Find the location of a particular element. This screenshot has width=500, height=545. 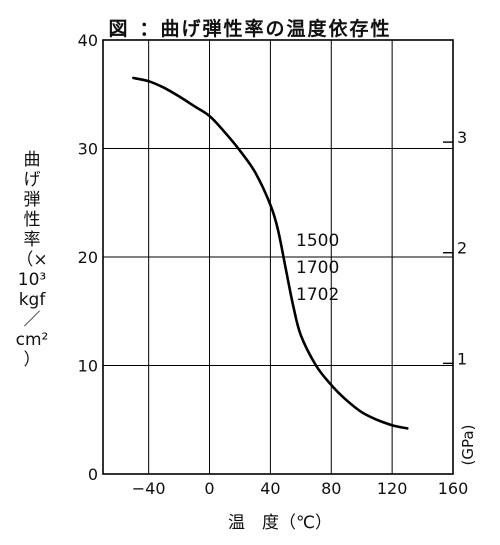

annotations: 1500 1700 1702 is located at coordinates (317, 268).